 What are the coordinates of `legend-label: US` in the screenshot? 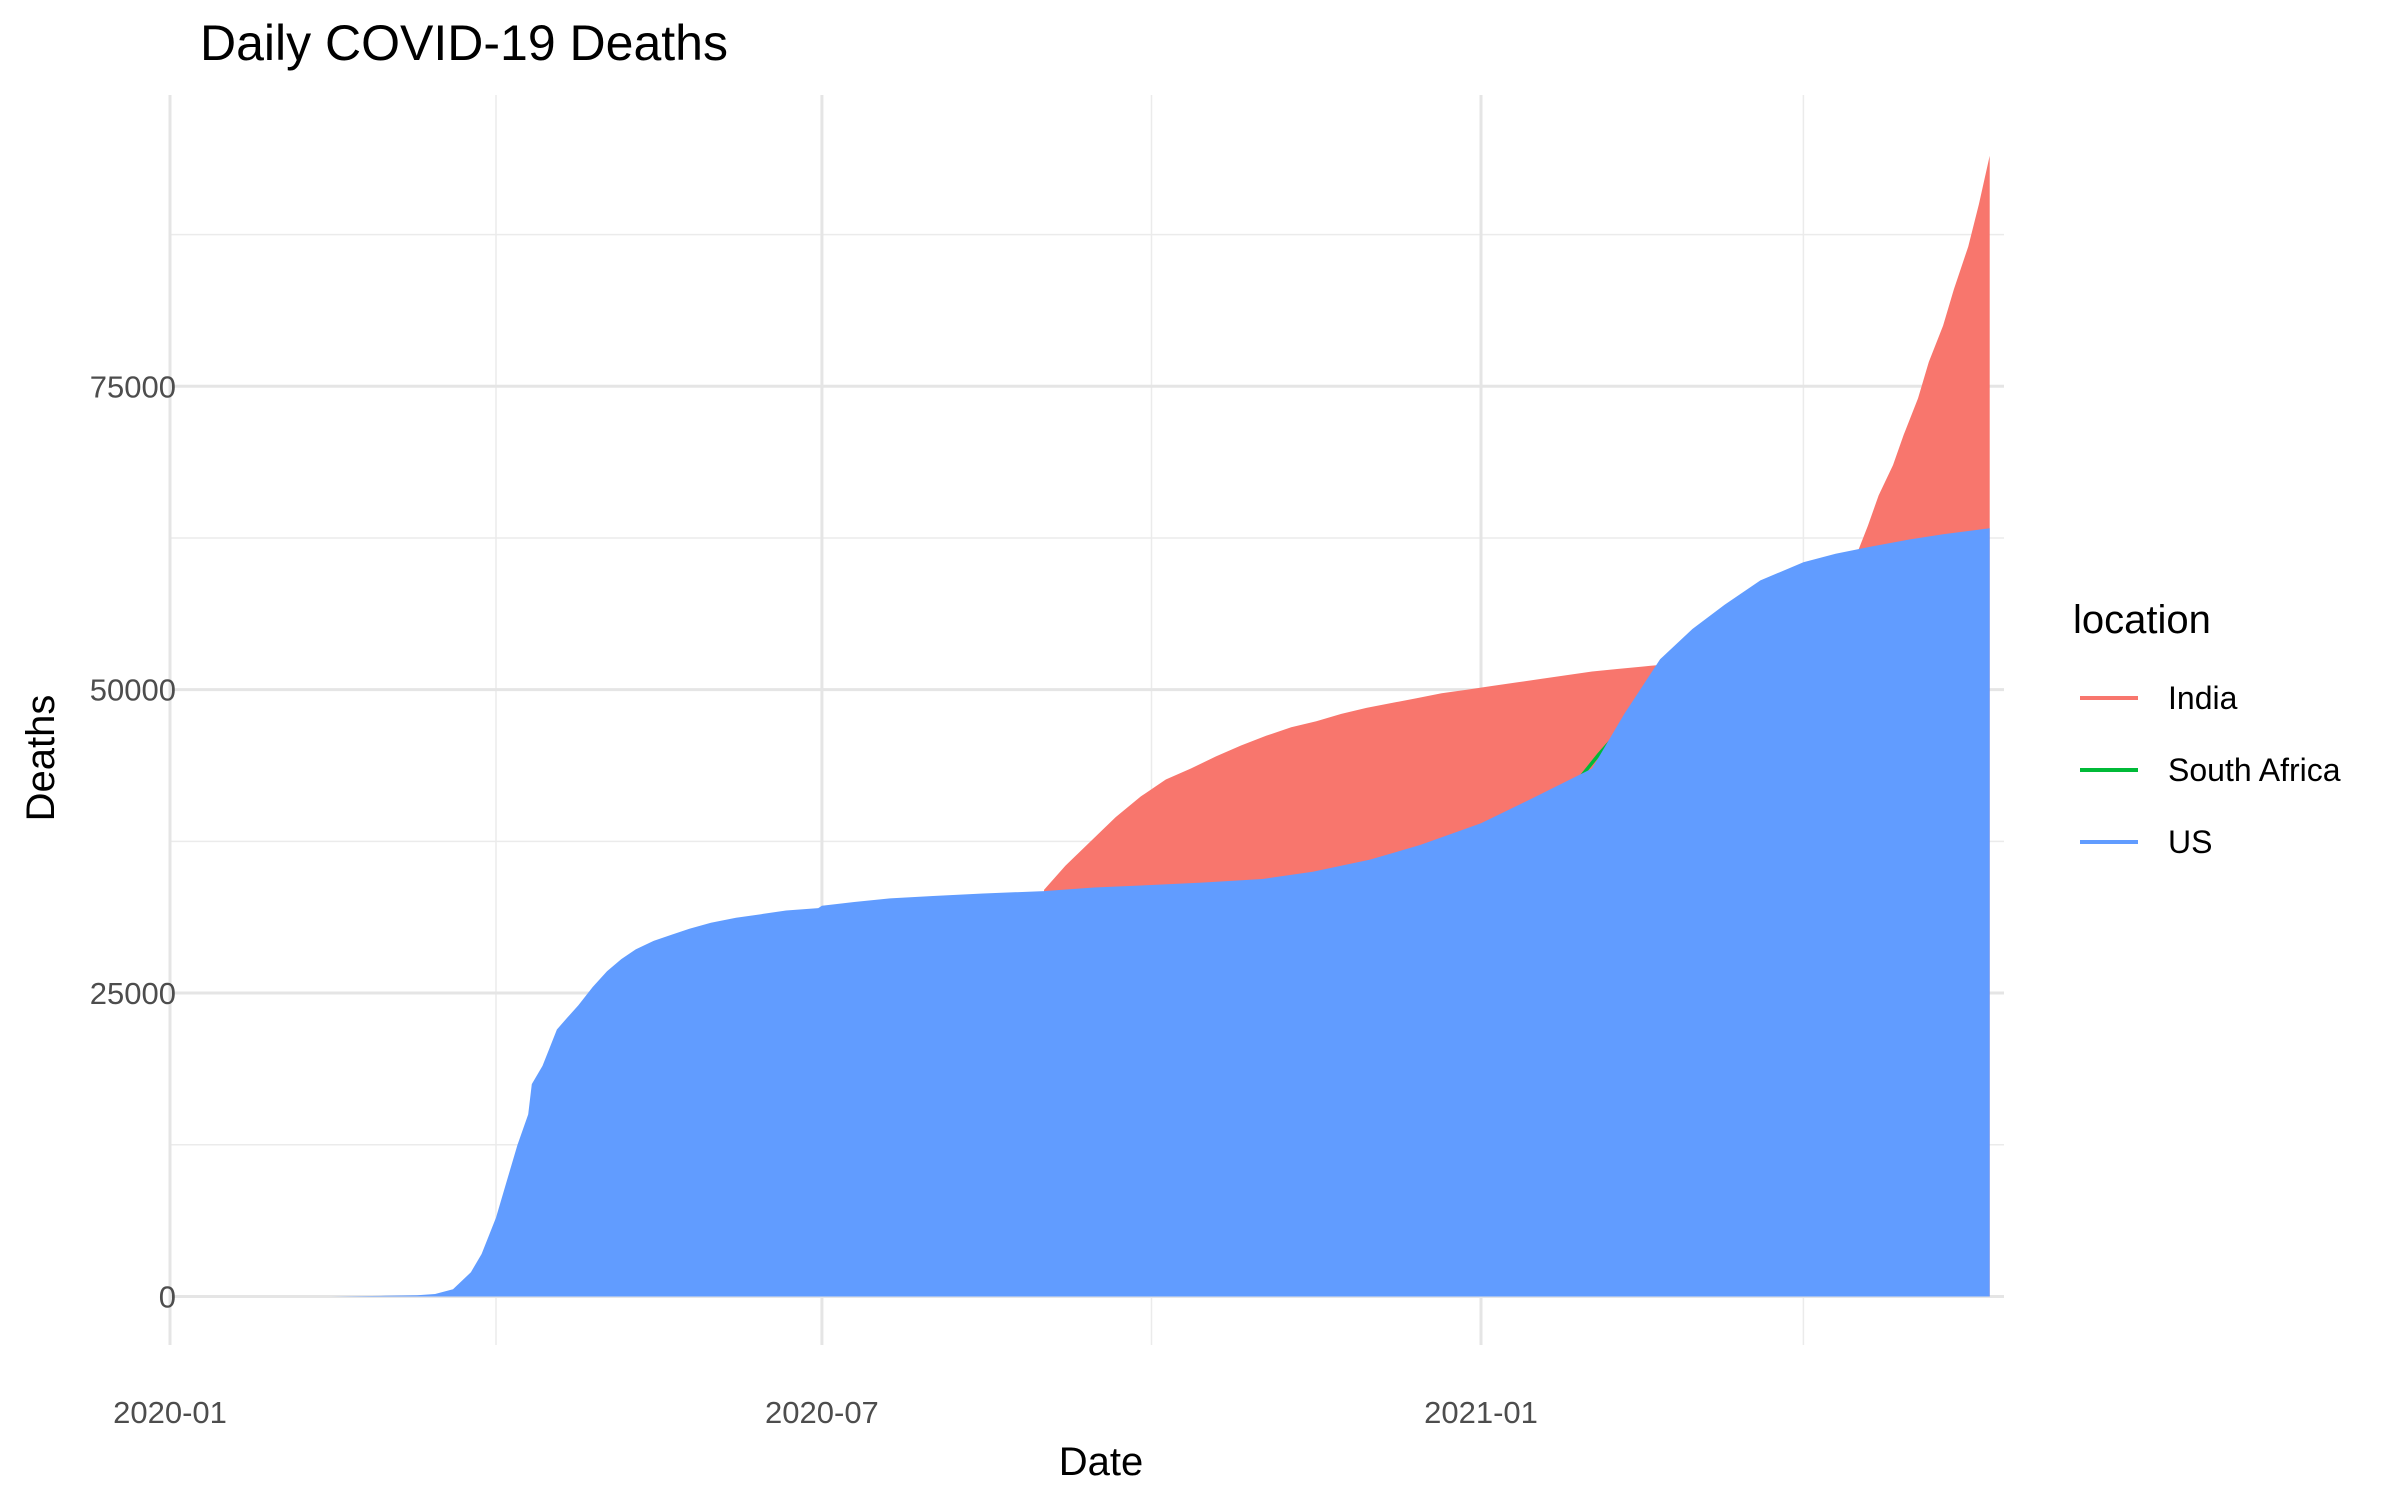 It's located at (2190, 842).